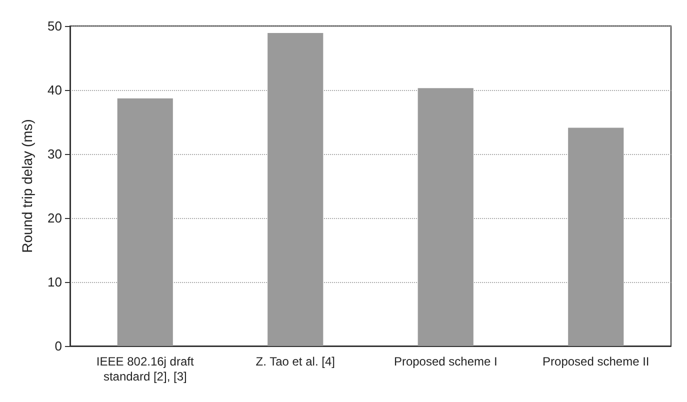 The image size is (687, 402). What do you see at coordinates (55, 218) in the screenshot?
I see `y-tick-label: 20` at bounding box center [55, 218].